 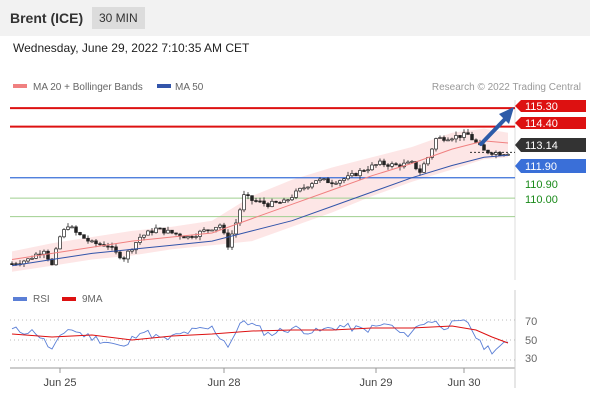 I want to click on level-tag-115-30: 115.30, so click(x=550, y=106).